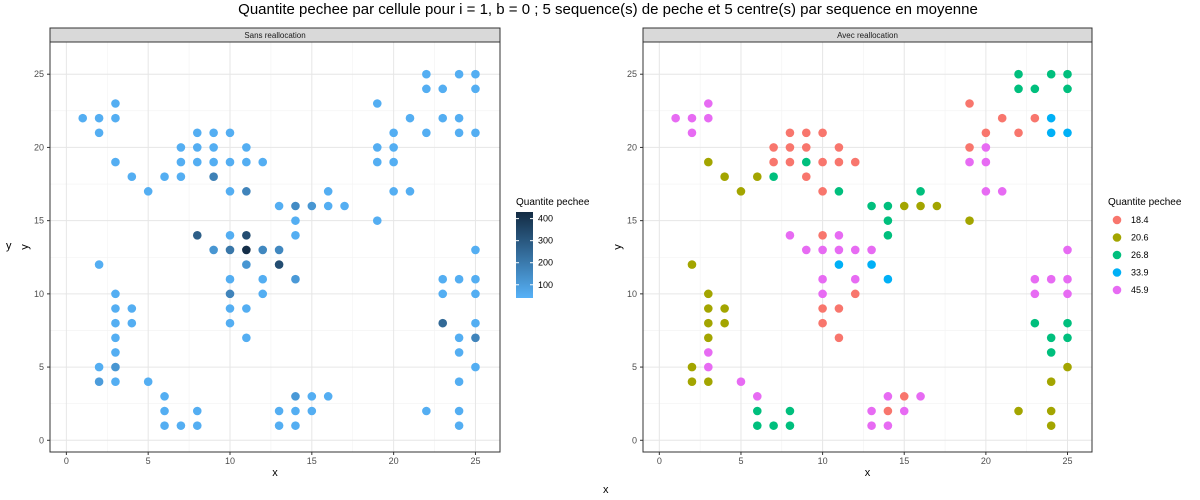 Image resolution: width=1200 pixels, height=500 pixels. Describe the element at coordinates (1145, 246) in the screenshot. I see `legend-discrete: Quantite pechee 18.4 20.6 26.8 33.9 45.9` at that location.